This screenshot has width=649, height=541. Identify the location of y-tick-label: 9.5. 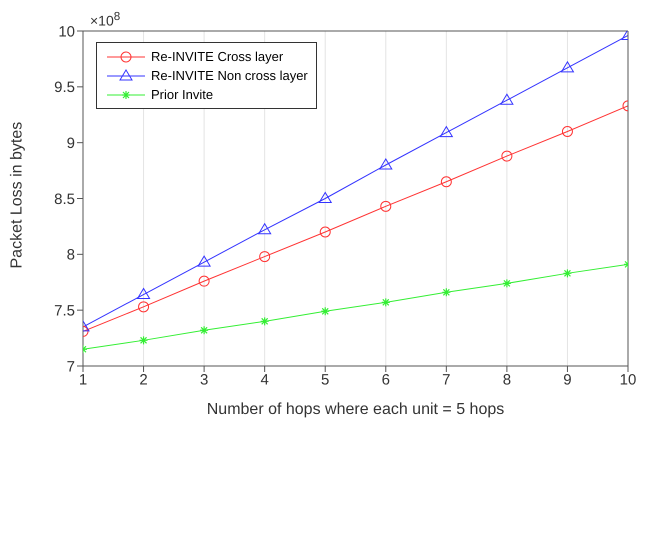
(64, 87).